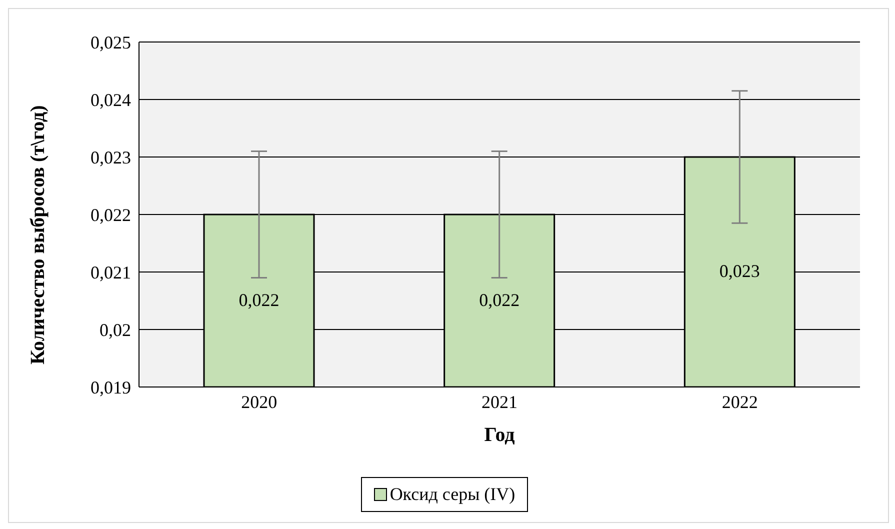 Image resolution: width=895 pixels, height=529 pixels. Describe the element at coordinates (452, 494) in the screenshot. I see `legend-label: Оксид серы (IV)` at that location.